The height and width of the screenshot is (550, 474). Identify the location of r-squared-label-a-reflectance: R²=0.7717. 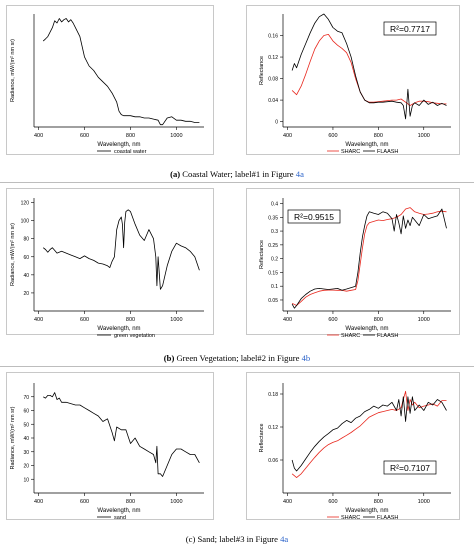
(410, 29).